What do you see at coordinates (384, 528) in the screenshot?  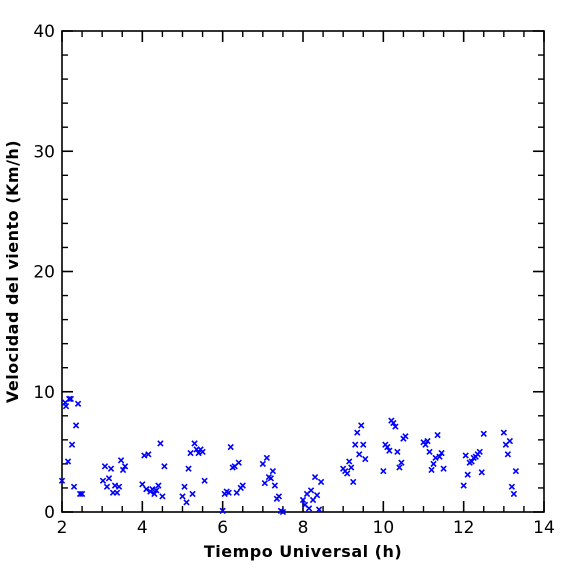 I see `x-tick-label: 10` at bounding box center [384, 528].